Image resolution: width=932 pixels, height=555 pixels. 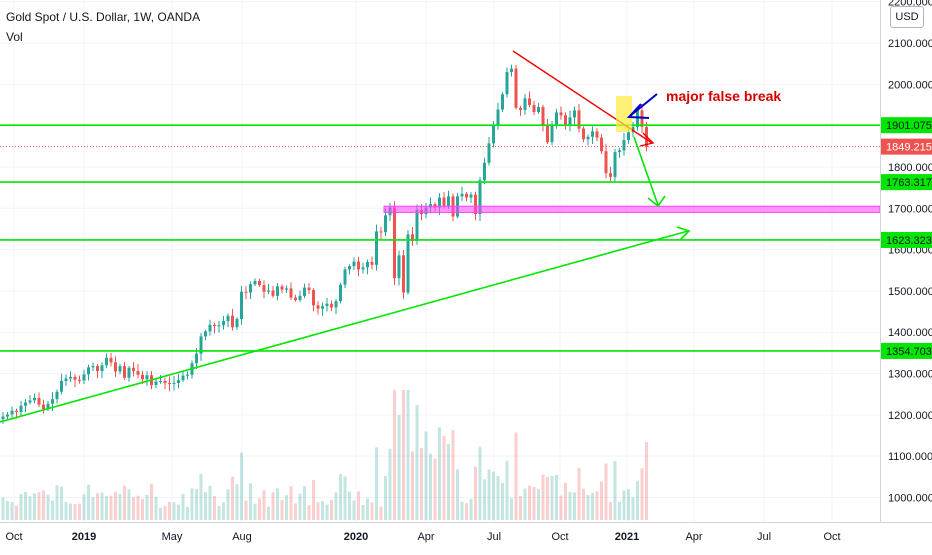 I want to click on price-label-text: 1849.215, so click(x=909, y=148).